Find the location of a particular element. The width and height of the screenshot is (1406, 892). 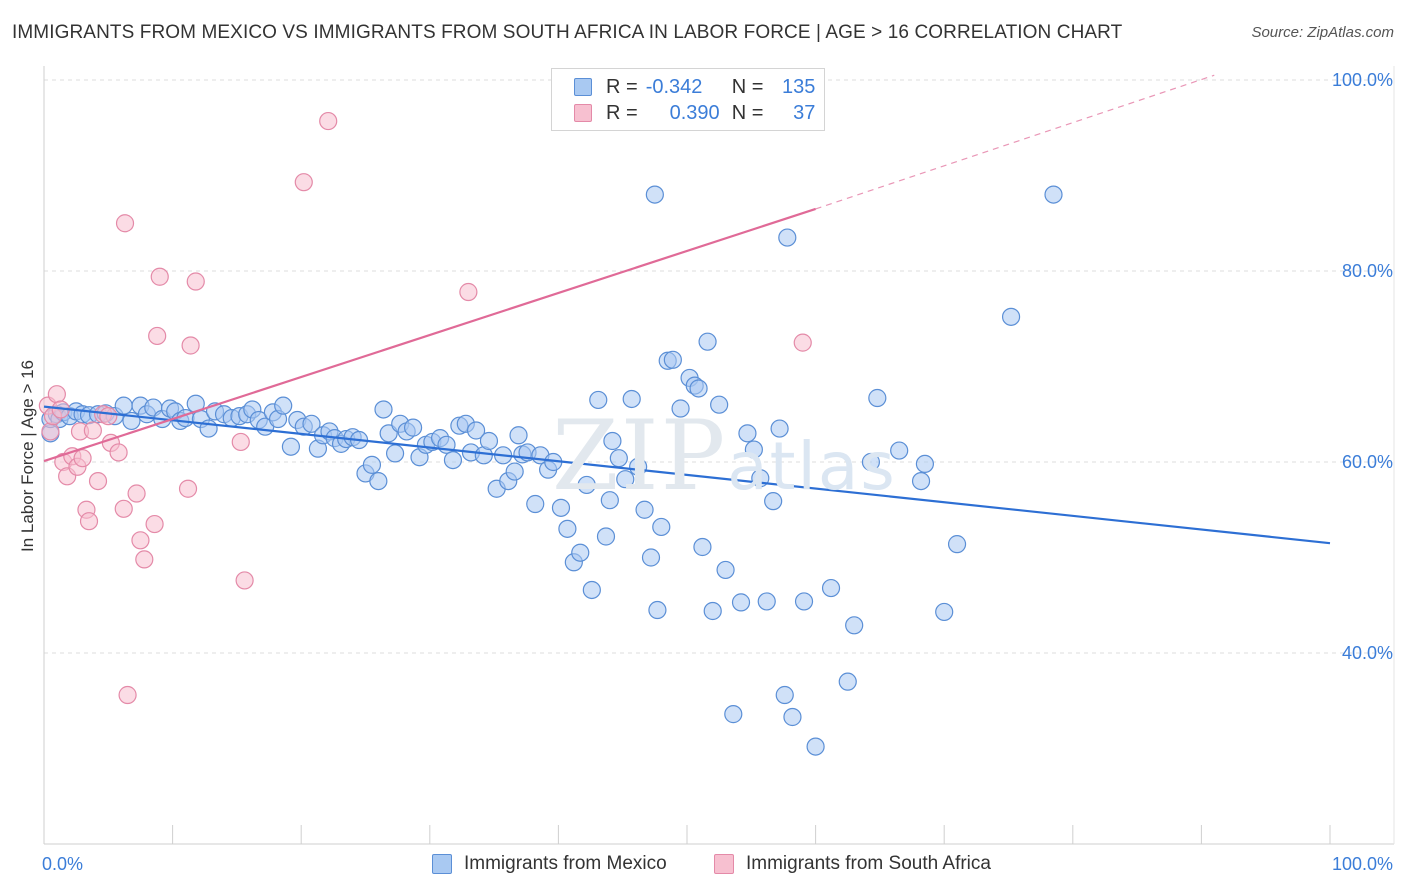

y-axis-label: In Labor Force | Age > 16 is located at coordinates (27, 456).